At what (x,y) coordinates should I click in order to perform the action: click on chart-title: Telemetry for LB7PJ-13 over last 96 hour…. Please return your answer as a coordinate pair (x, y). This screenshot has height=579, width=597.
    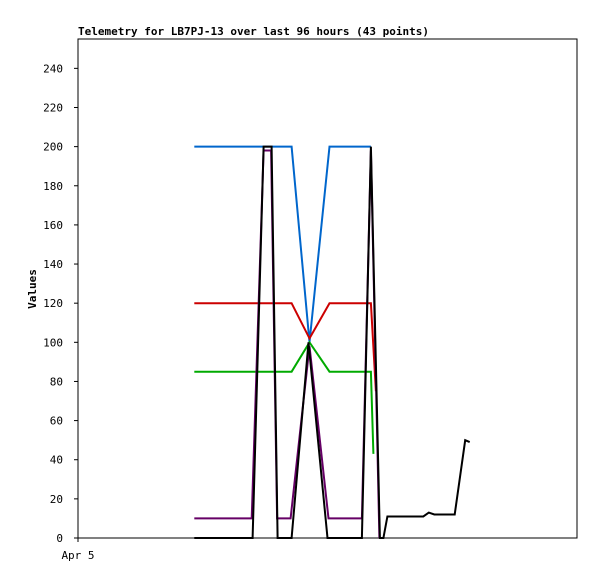
    Looking at the image, I should click on (253, 31).